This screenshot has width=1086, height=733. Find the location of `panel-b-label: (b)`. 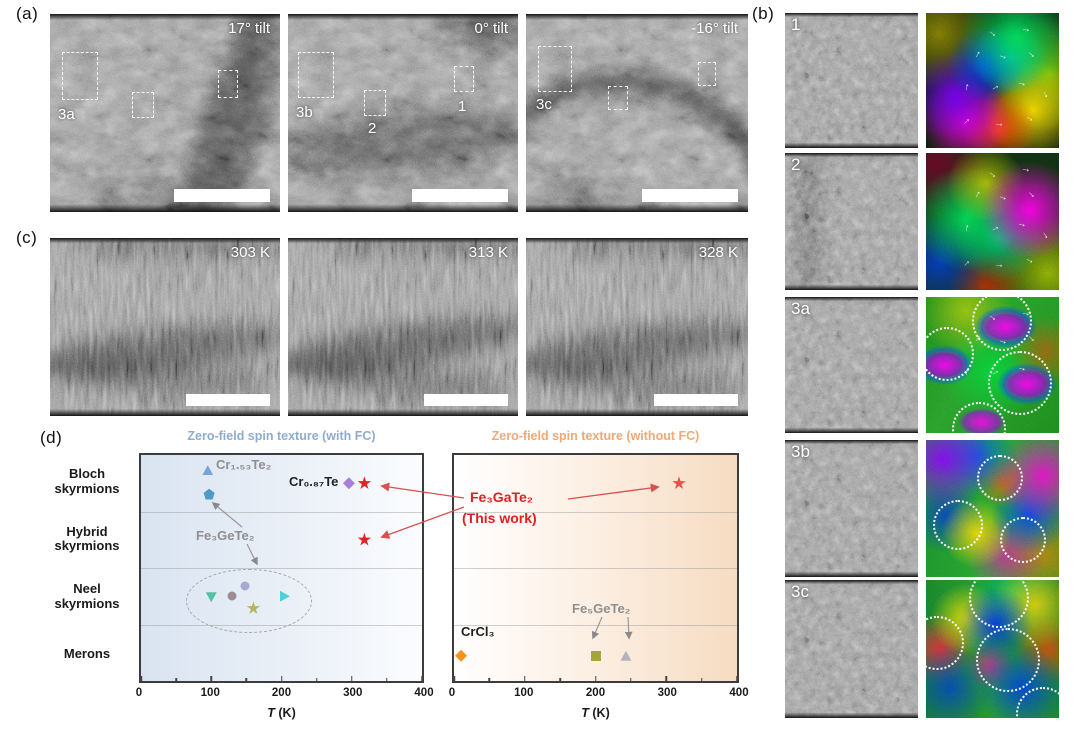

panel-b-label: (b) is located at coordinates (763, 13).